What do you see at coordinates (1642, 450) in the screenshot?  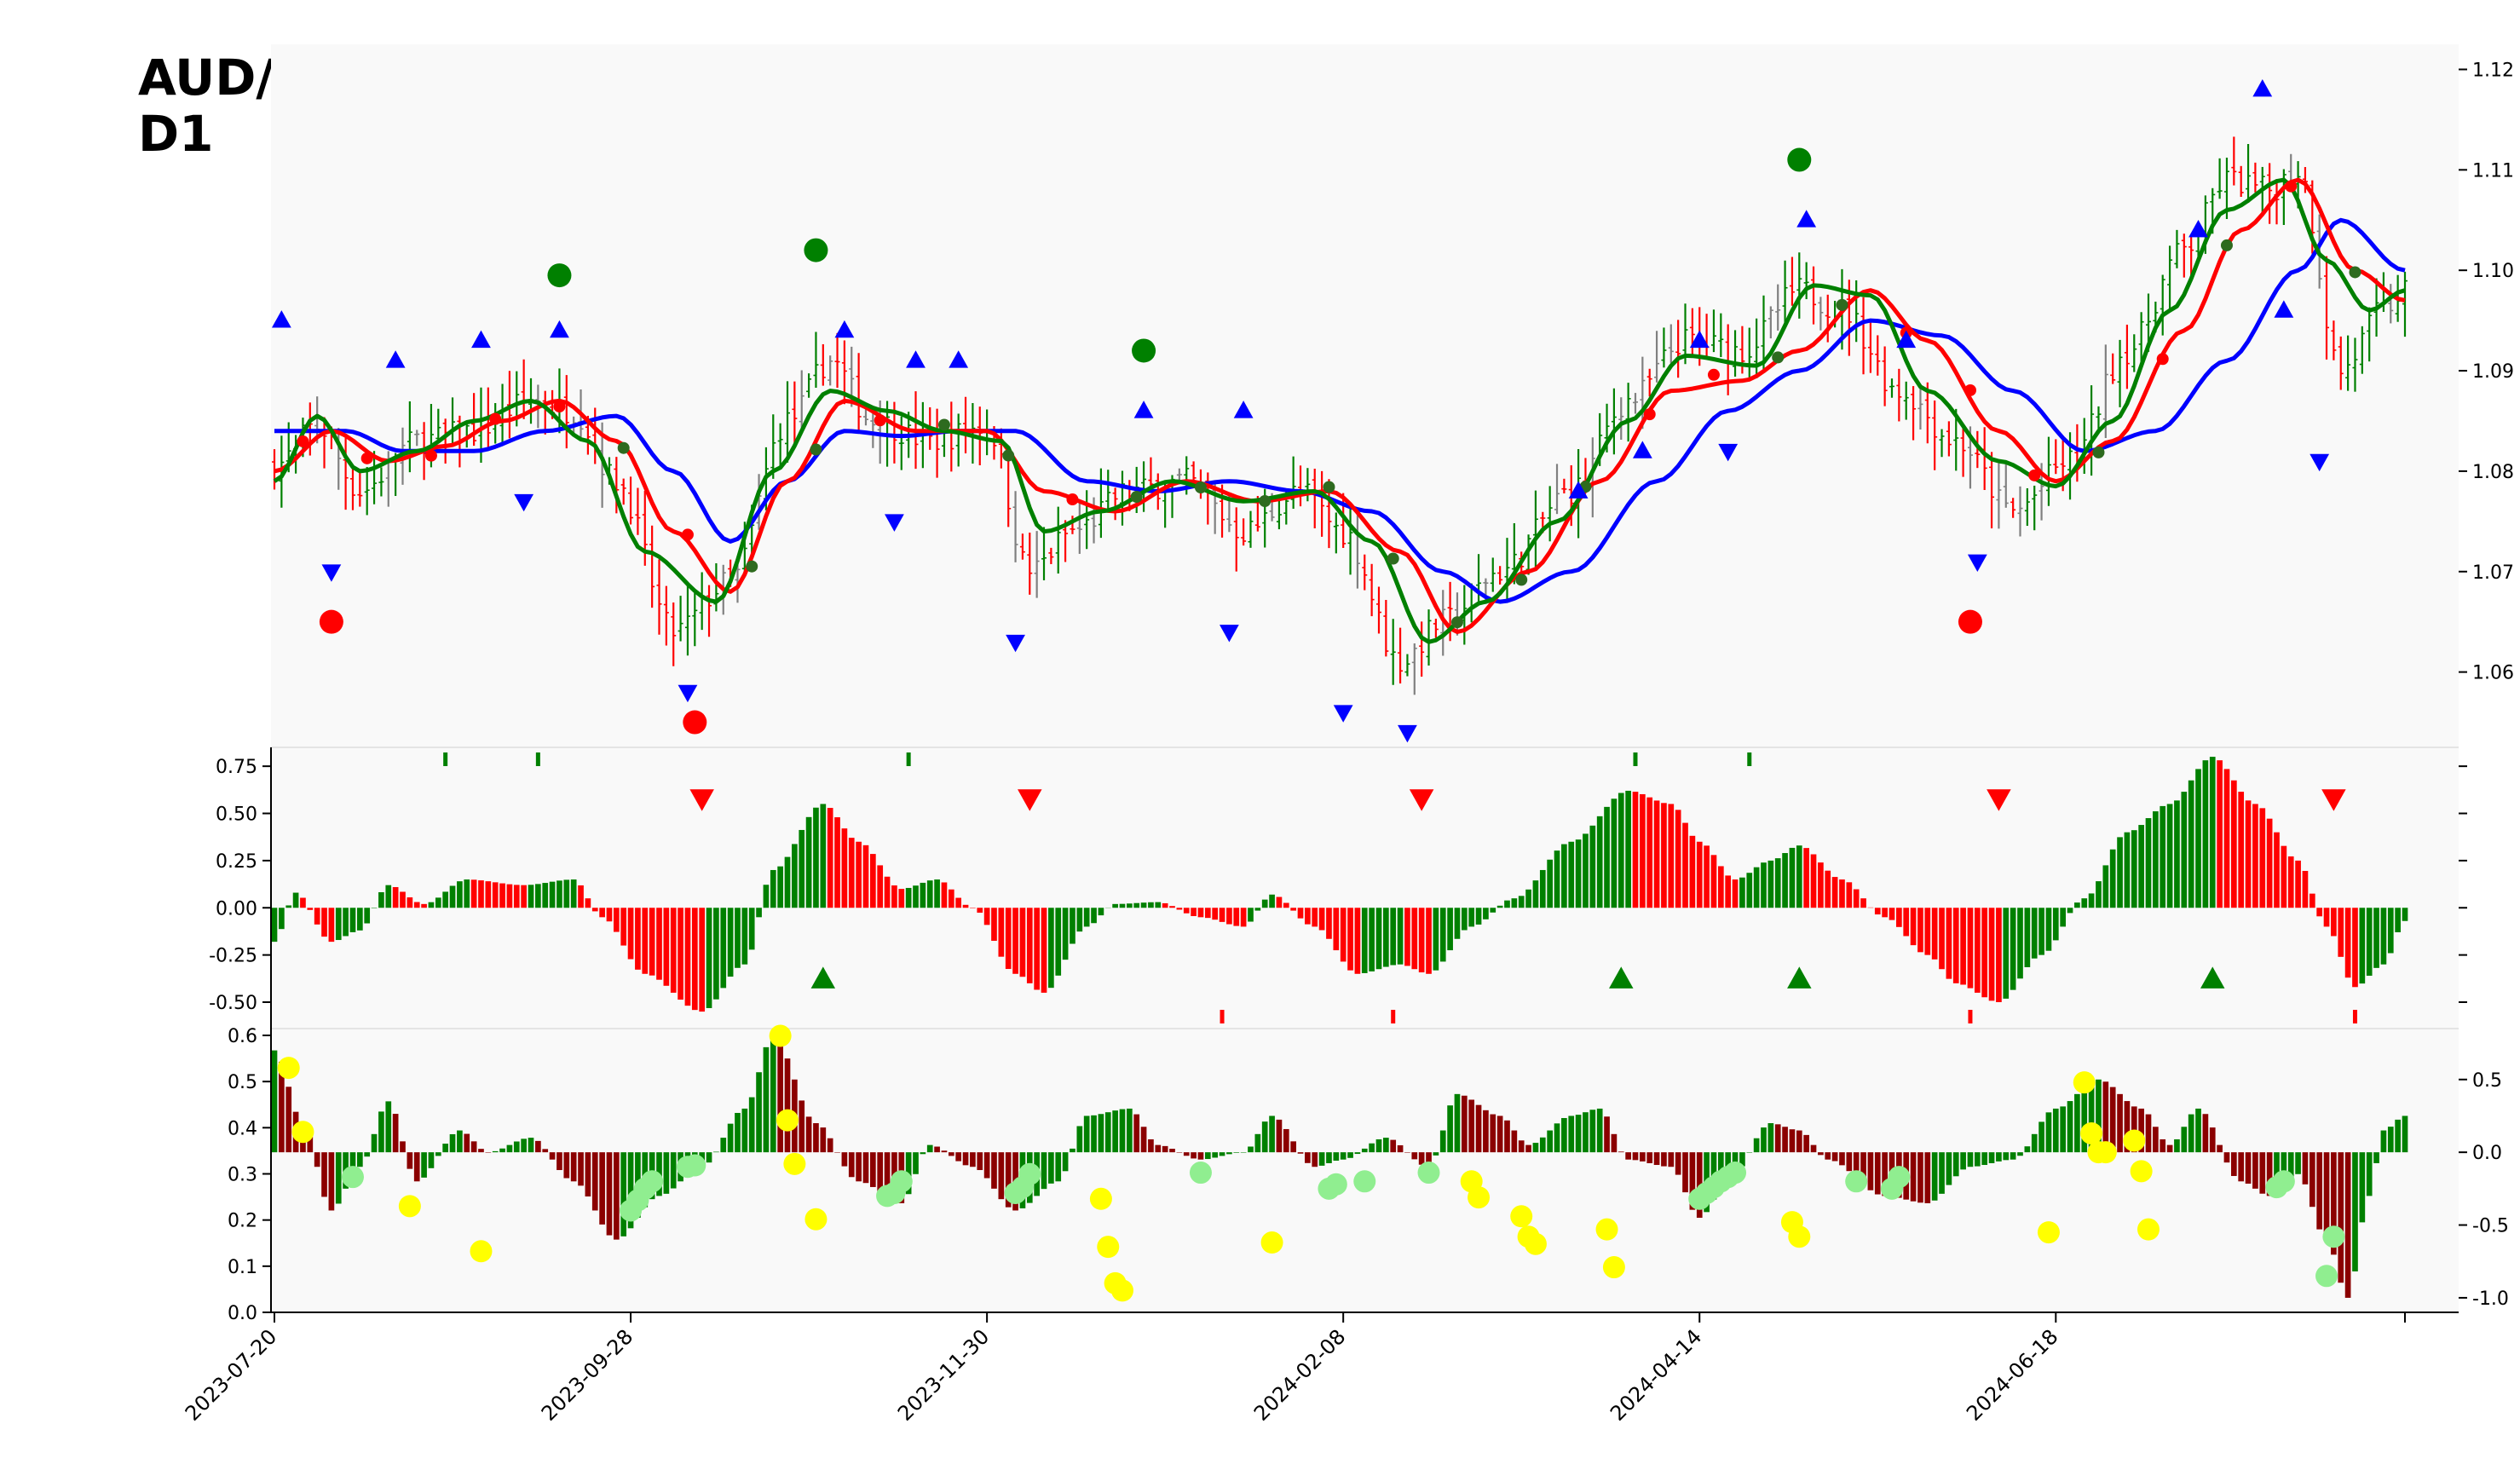 I see `signal-up-marker` at bounding box center [1642, 450].